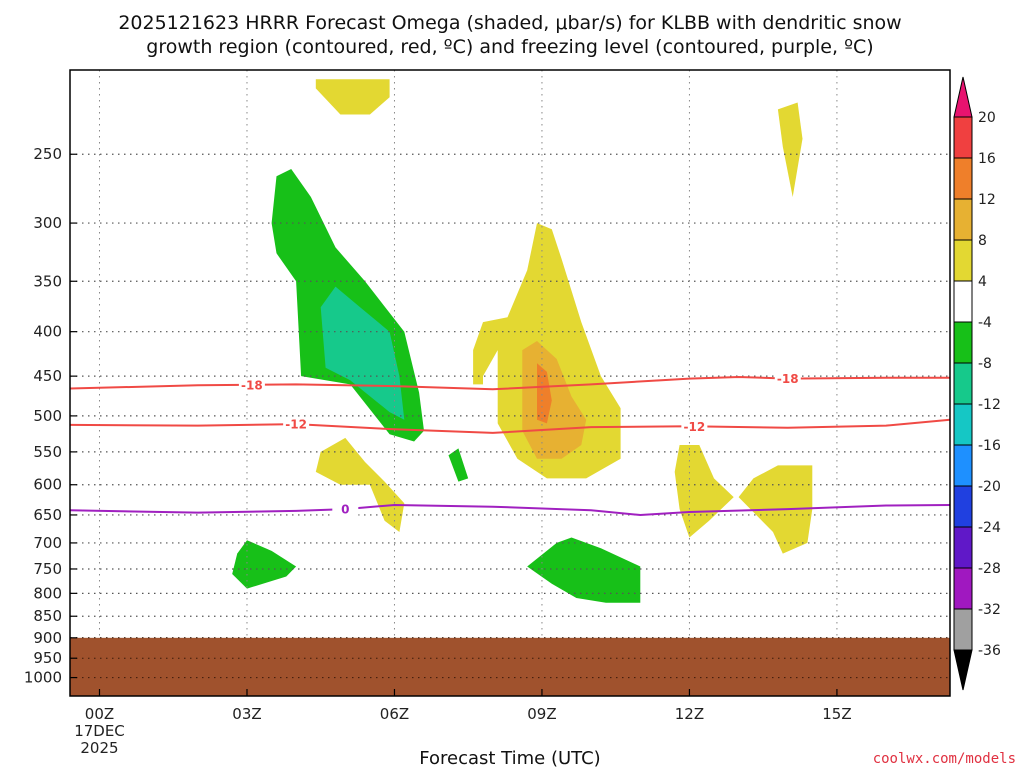  What do you see at coordinates (982, 241) in the screenshot?
I see `colorbar-label: 8` at bounding box center [982, 241].